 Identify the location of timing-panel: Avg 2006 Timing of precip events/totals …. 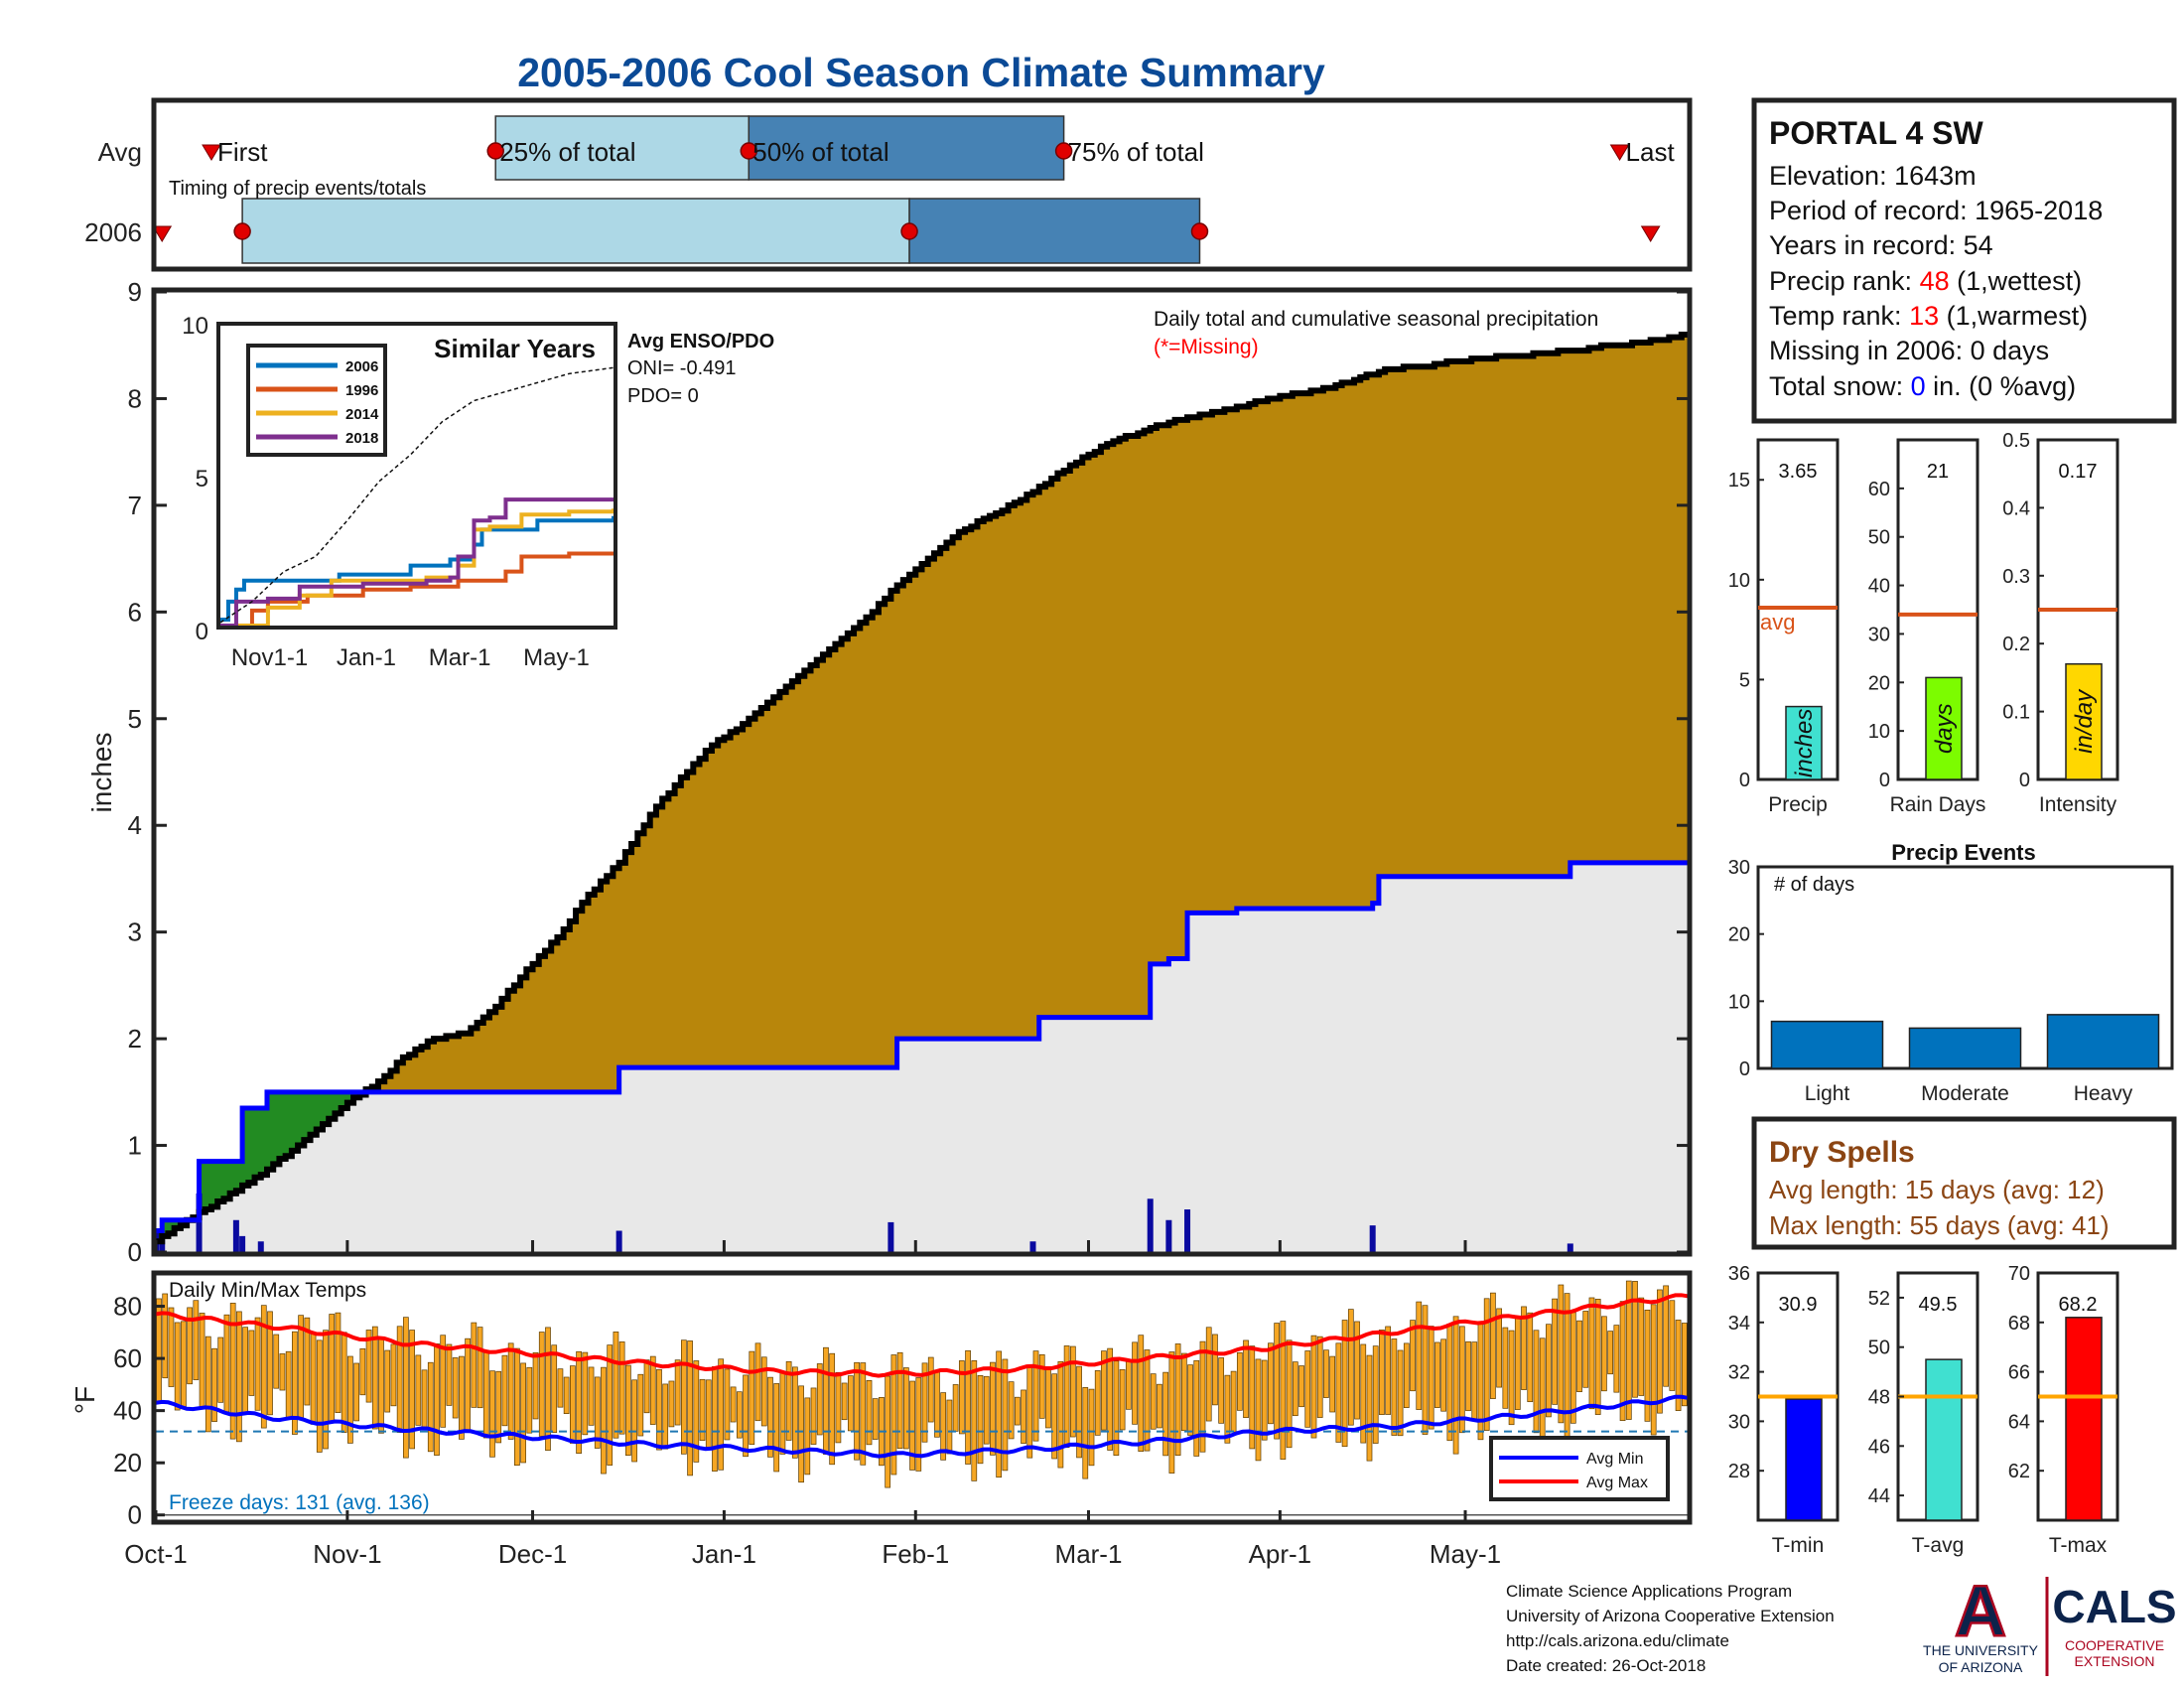
(888, 184).